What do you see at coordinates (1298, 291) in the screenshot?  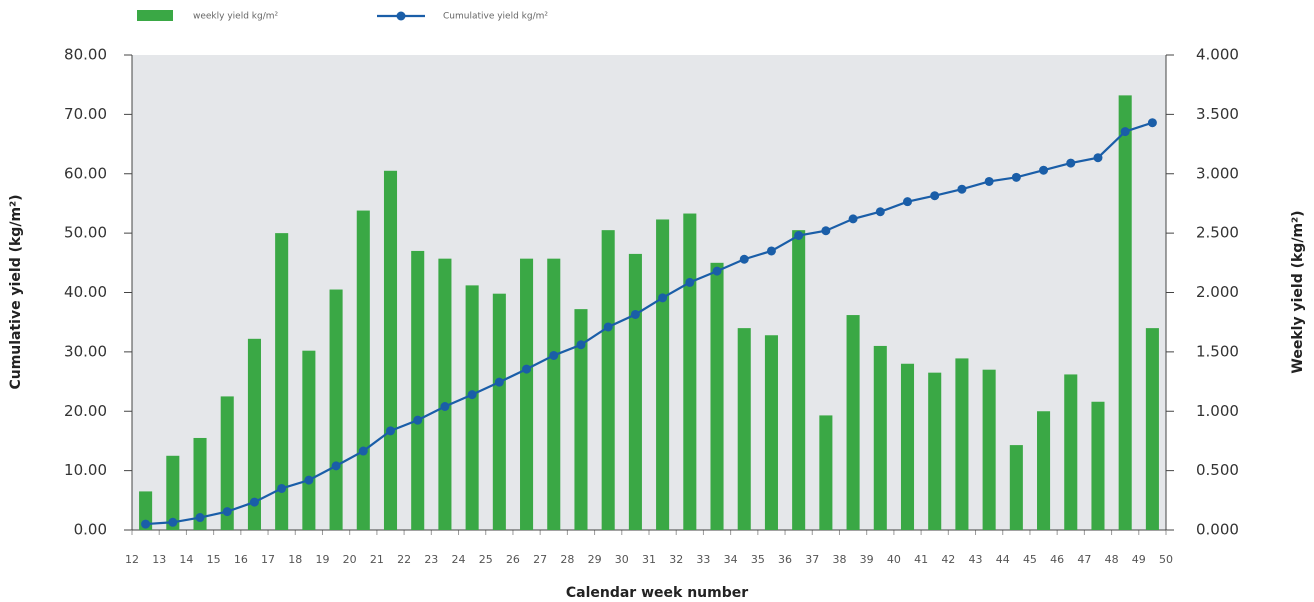 I see `y2-axis-label: Weekly yield (kg/m²)` at bounding box center [1298, 291].